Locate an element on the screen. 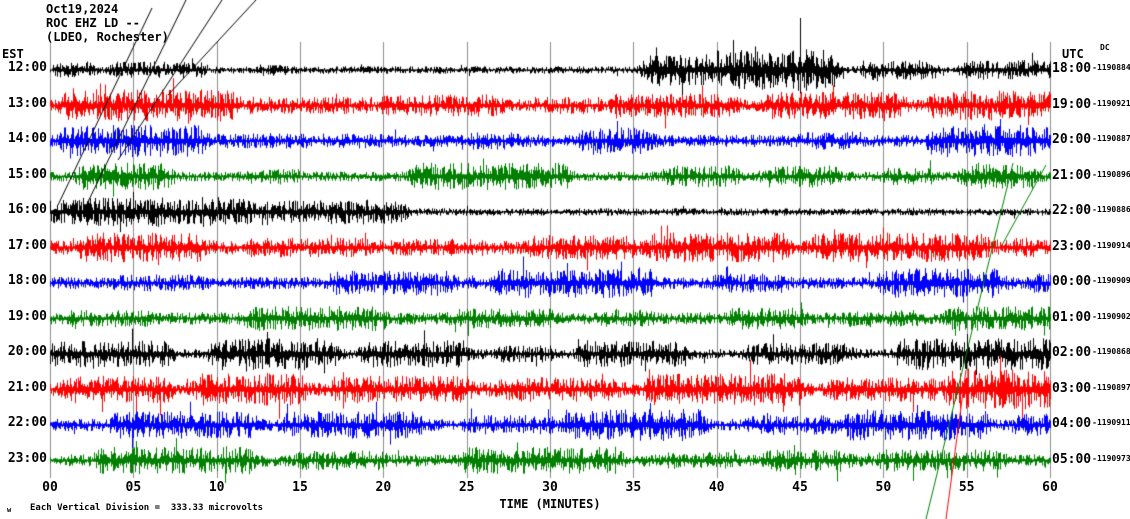 The height and width of the screenshot is (519, 1130). est-time-label: 21:00 is located at coordinates (27, 387).